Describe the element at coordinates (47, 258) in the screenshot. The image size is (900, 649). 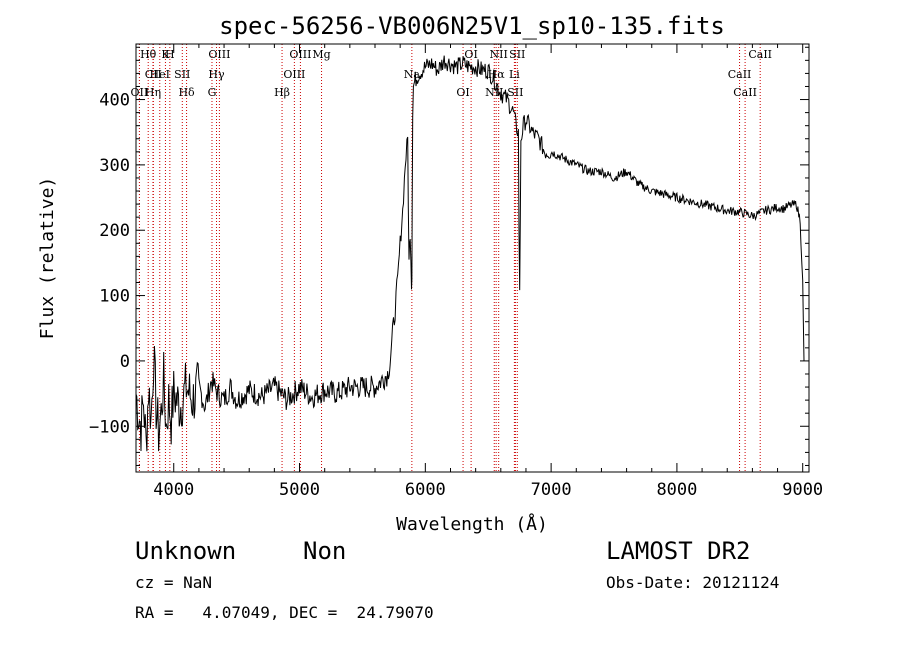
I see `y-axis-label: Flux (relative)` at that location.